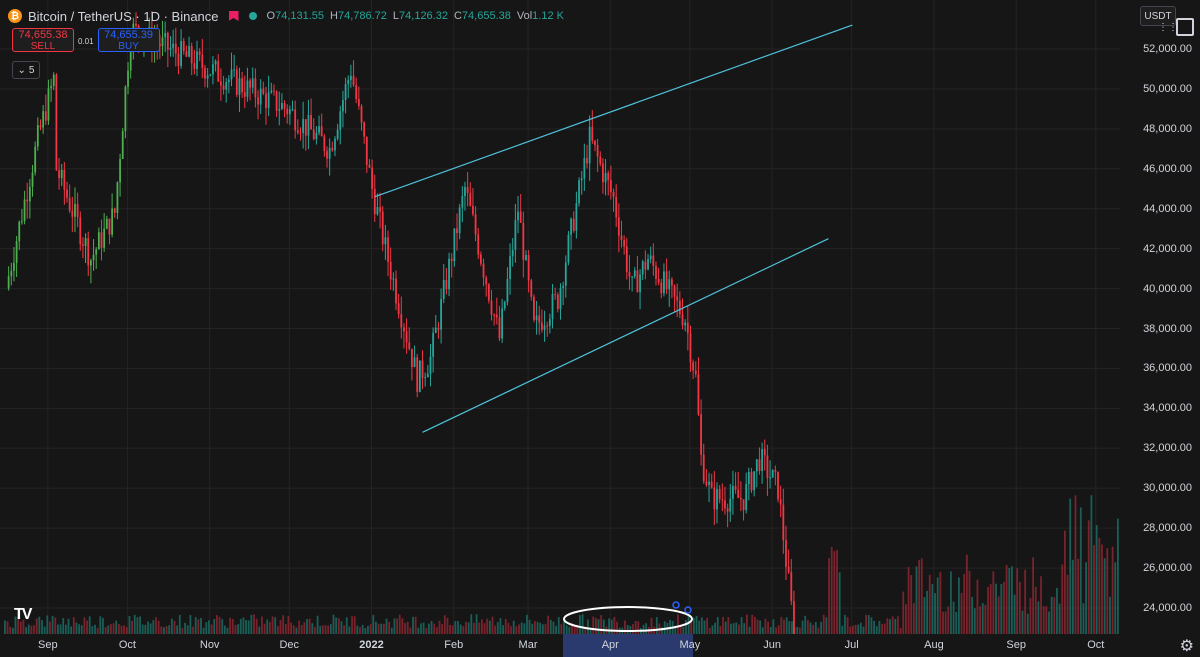 Image resolution: width=1200 pixels, height=657 pixels. What do you see at coordinates (1167, 328) in the screenshot?
I see `price-tick-label: 38,000.00` at bounding box center [1167, 328].